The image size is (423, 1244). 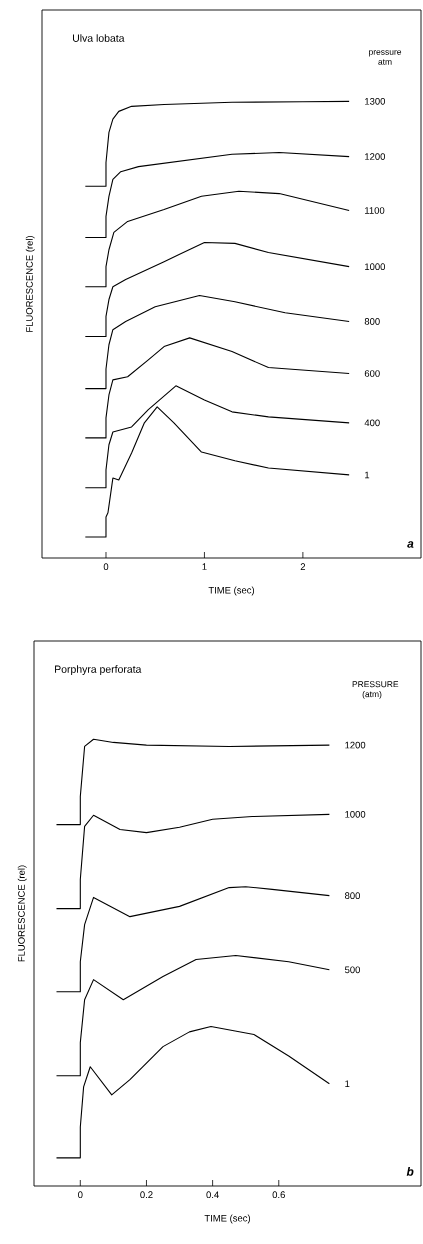 I want to click on x-tick-label: 0.6, so click(x=278, y=1195).